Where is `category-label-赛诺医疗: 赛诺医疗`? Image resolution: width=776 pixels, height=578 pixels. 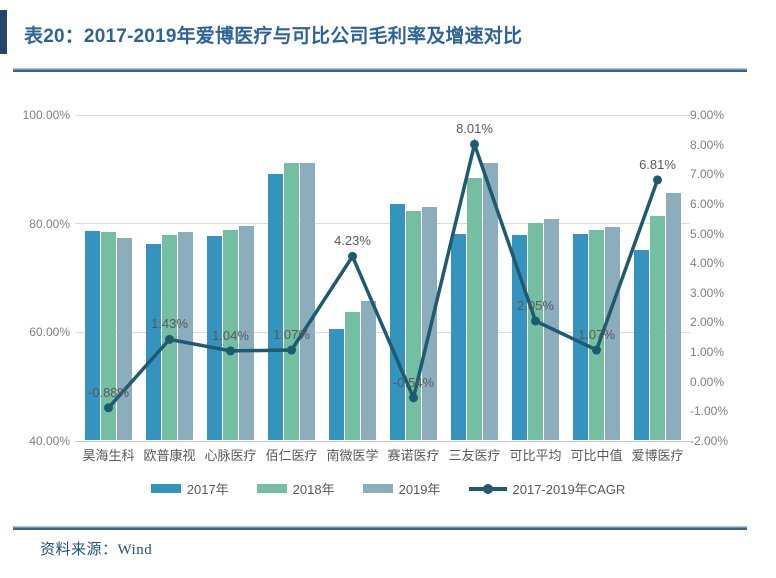 category-label-赛诺医疗: 赛诺医疗 is located at coordinates (413, 455).